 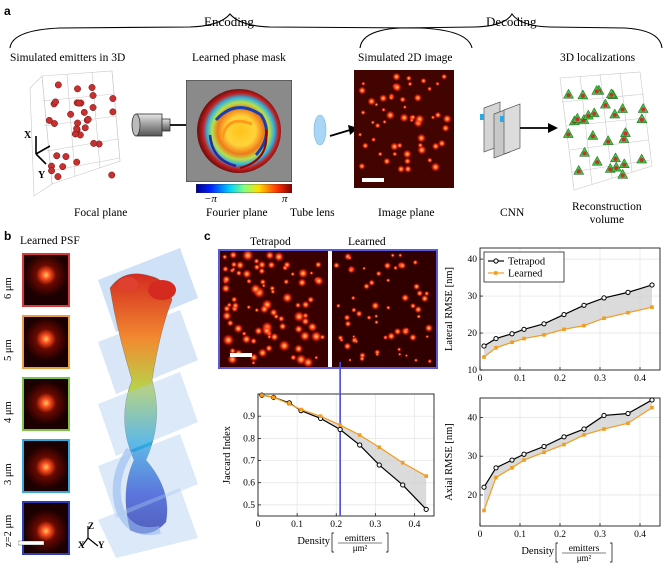 What do you see at coordinates (584, 558) in the screenshot?
I see `x-unit-denominator: μm²` at bounding box center [584, 558].